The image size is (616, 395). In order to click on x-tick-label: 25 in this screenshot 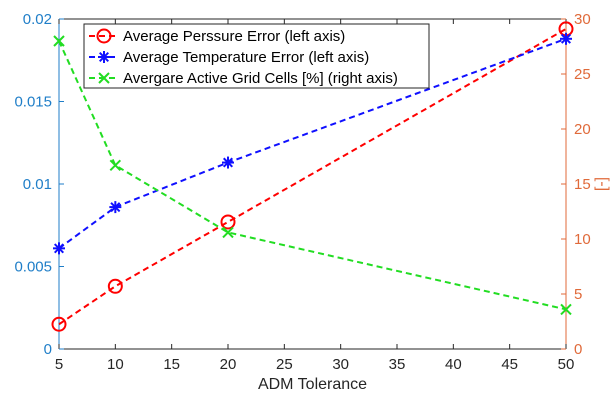, I will do `click(284, 364)`.